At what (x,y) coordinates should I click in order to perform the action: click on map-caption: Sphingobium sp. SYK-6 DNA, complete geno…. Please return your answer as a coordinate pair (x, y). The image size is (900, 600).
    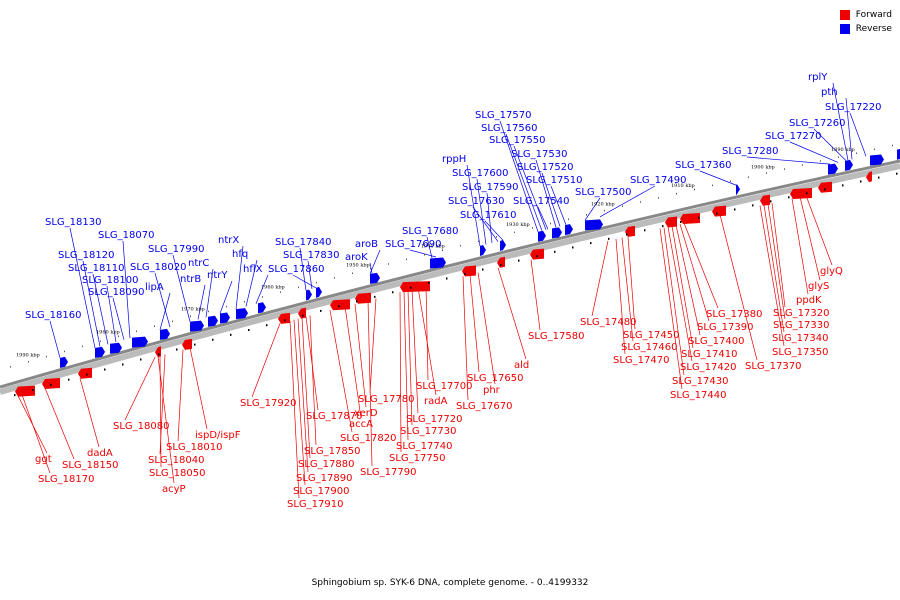
    Looking at the image, I should click on (450, 583).